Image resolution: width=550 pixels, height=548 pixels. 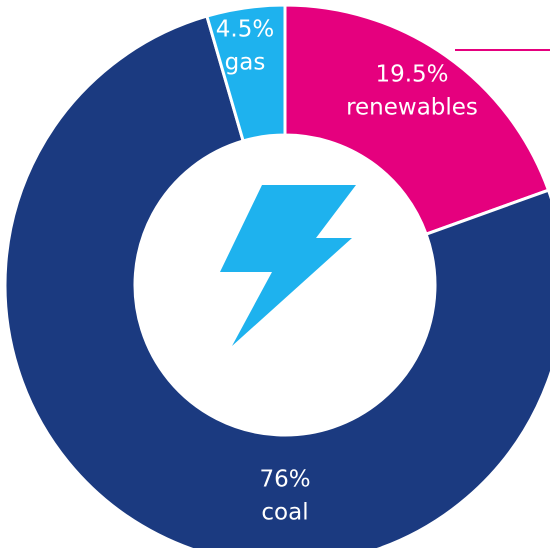 I want to click on category-label: renewables, so click(x=412, y=108).